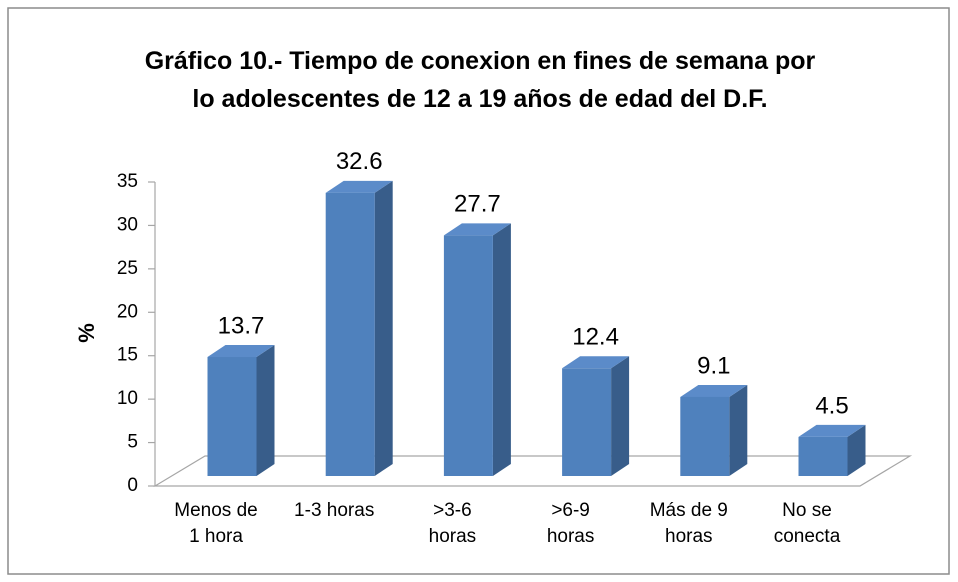 Image resolution: width=958 pixels, height=582 pixels. I want to click on y-tick-label: 25, so click(127, 268).